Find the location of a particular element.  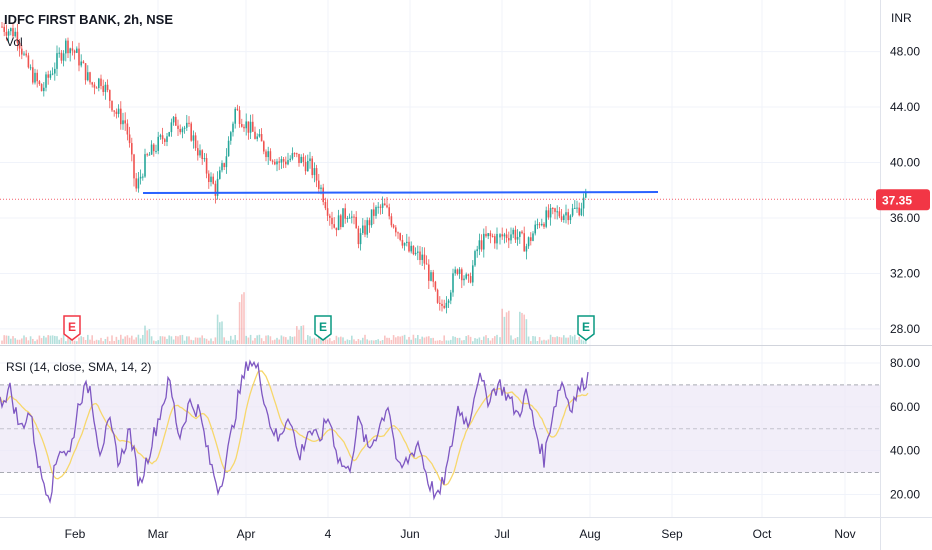

currency-label: INR is located at coordinates (901, 18).